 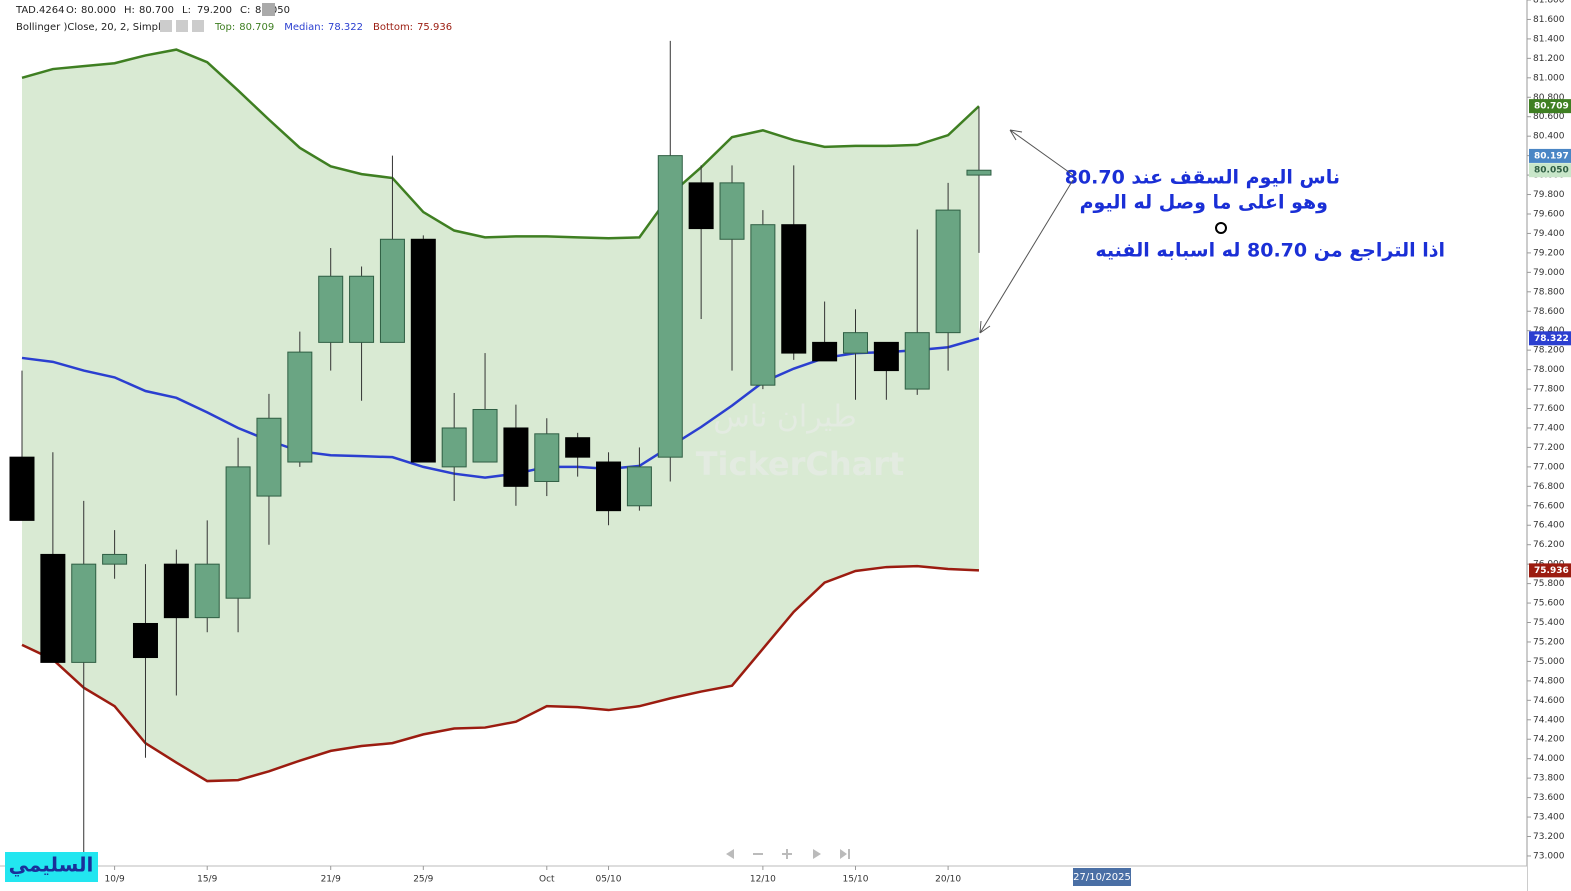 I want to click on watermark: طيران ناس, so click(x=785, y=417).